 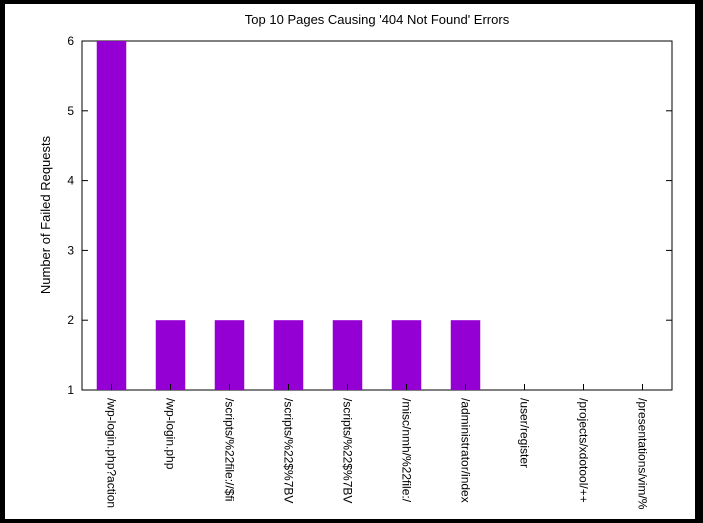 I want to click on x-tick-label: /user/register, so click(x=525, y=433).